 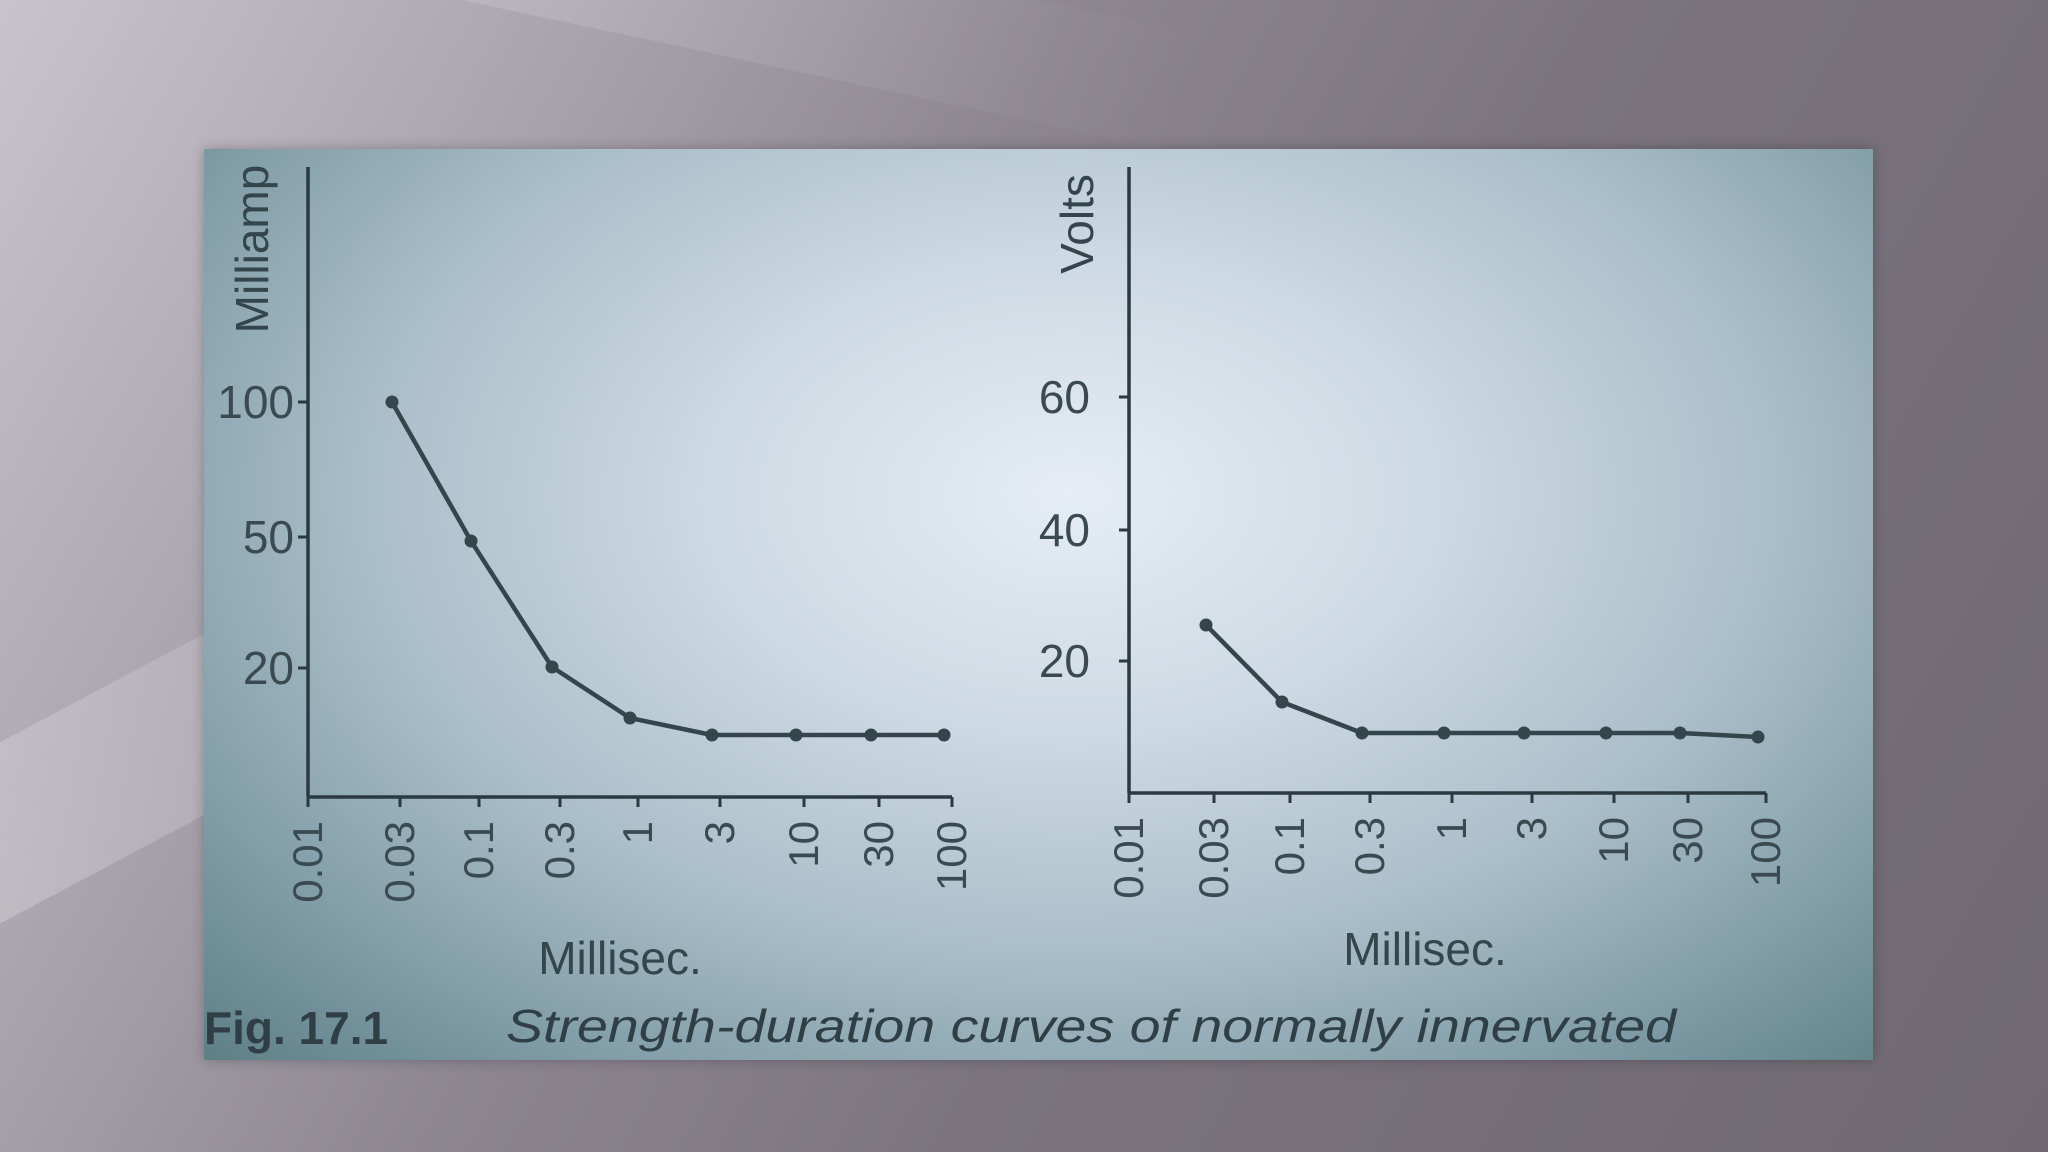 What do you see at coordinates (1077, 224) in the screenshot?
I see `y-axis-title: Volts` at bounding box center [1077, 224].